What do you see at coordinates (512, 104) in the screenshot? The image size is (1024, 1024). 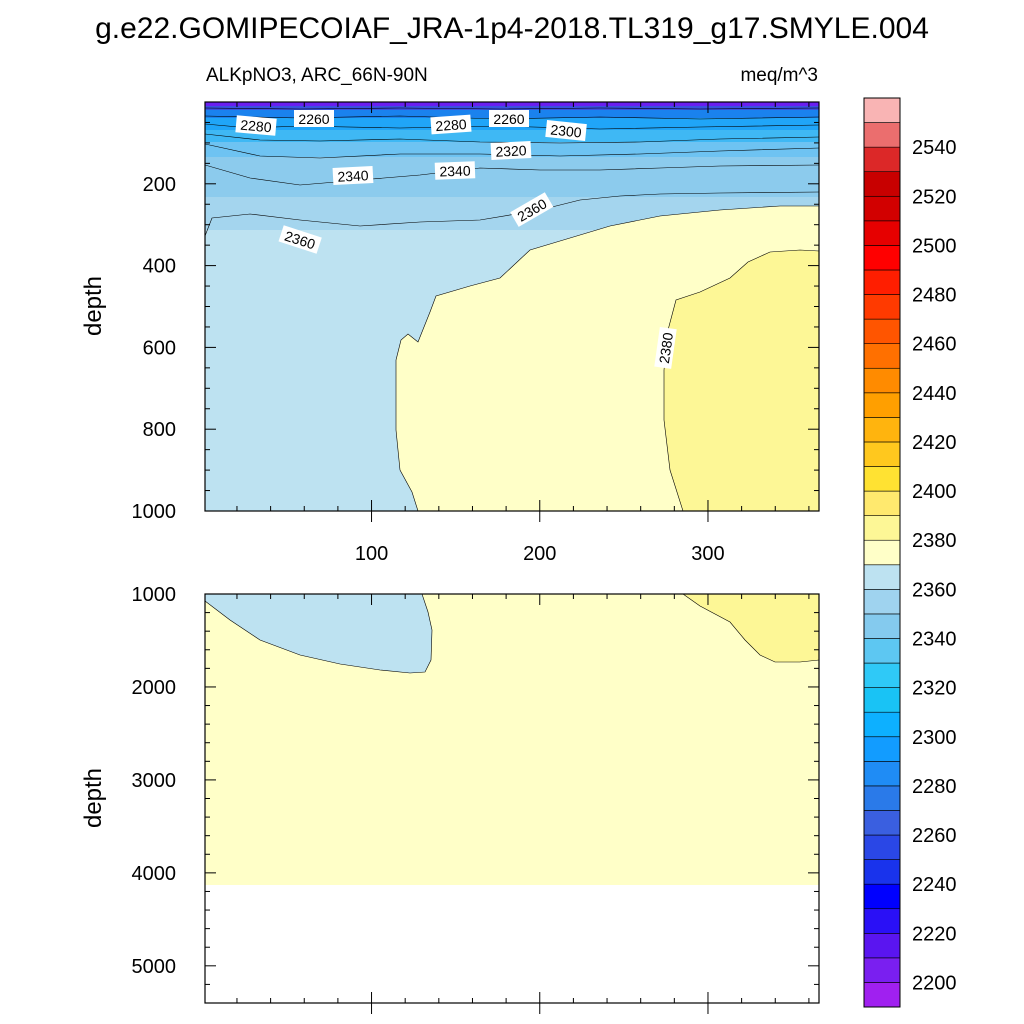 I see `band-2220-fill` at bounding box center [512, 104].